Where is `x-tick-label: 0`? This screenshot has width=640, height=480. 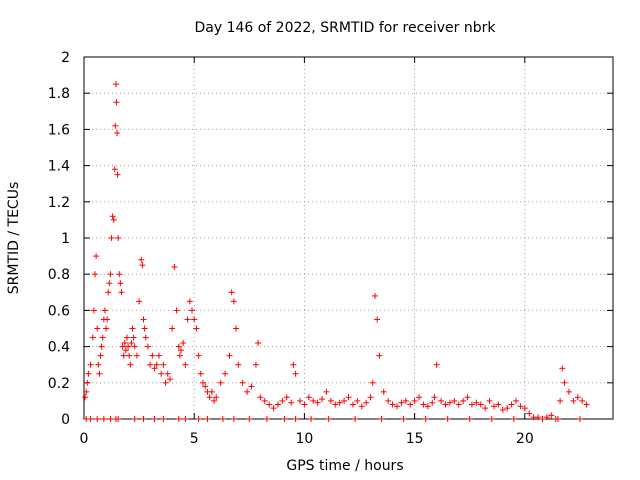
x-tick-label: 0 is located at coordinates (84, 439).